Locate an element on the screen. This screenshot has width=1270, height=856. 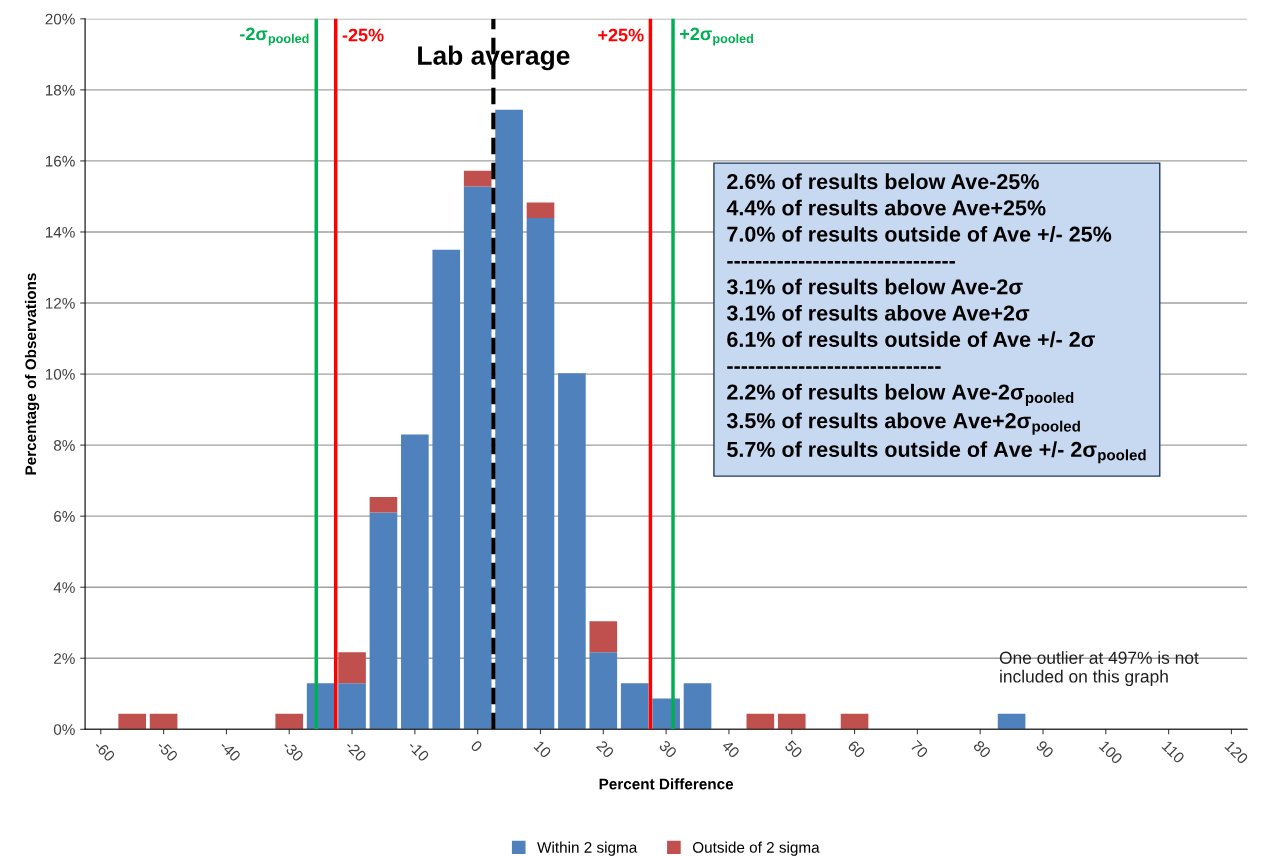
y-tick-label: 16% is located at coordinates (60, 161).